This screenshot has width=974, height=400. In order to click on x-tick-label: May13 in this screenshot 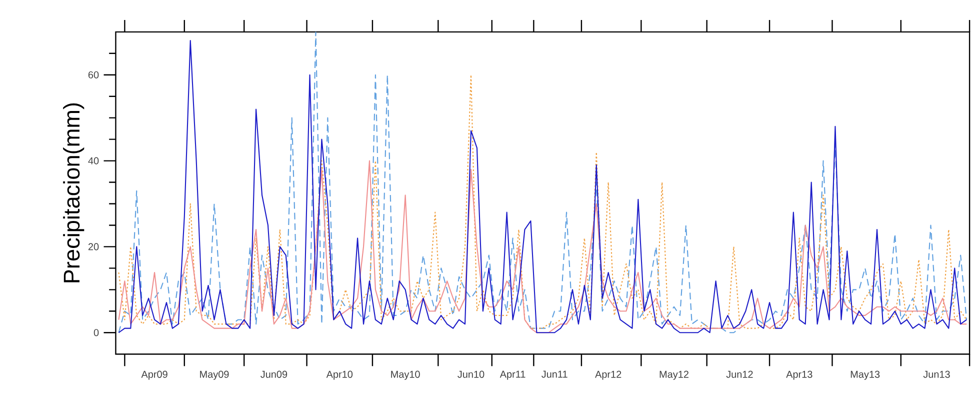, I will do `click(865, 375)`.